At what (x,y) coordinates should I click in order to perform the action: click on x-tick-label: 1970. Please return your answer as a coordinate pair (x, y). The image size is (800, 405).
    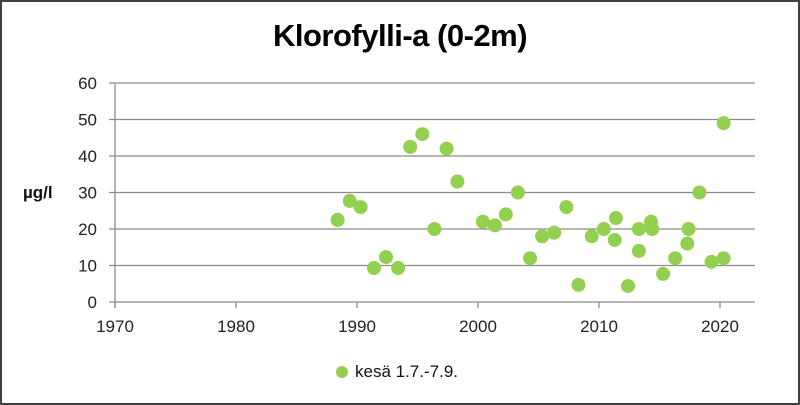
    Looking at the image, I should click on (115, 326).